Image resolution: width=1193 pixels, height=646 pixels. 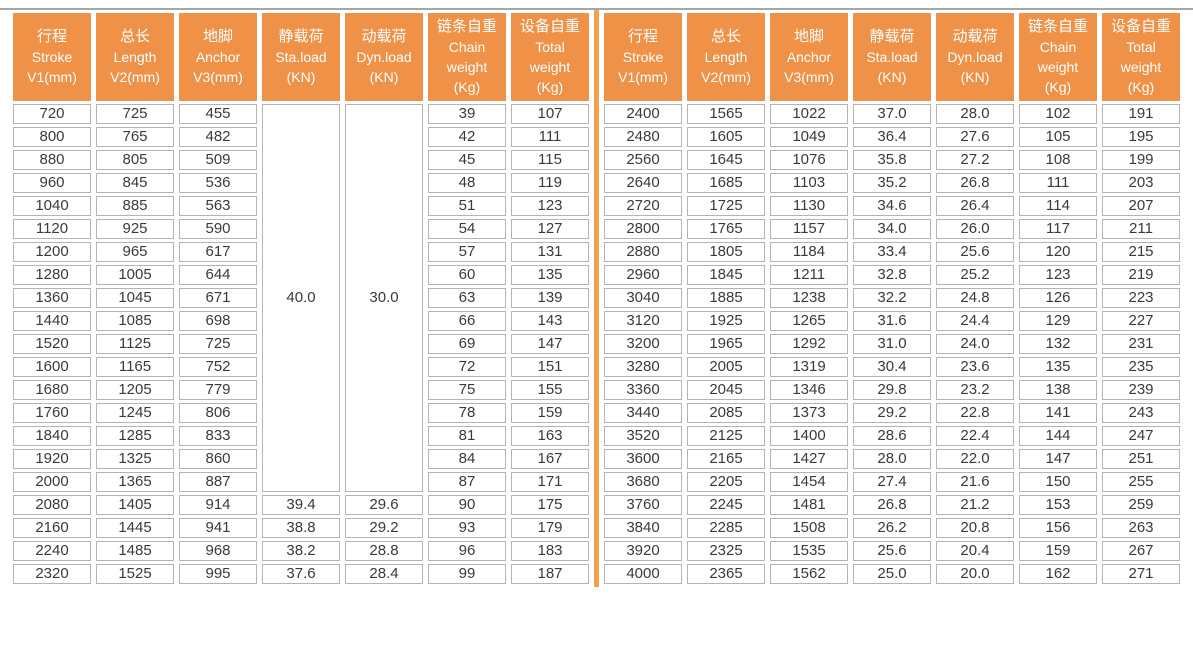 What do you see at coordinates (1058, 137) in the screenshot?
I see `table-cell-chain-weight: 105` at bounding box center [1058, 137].